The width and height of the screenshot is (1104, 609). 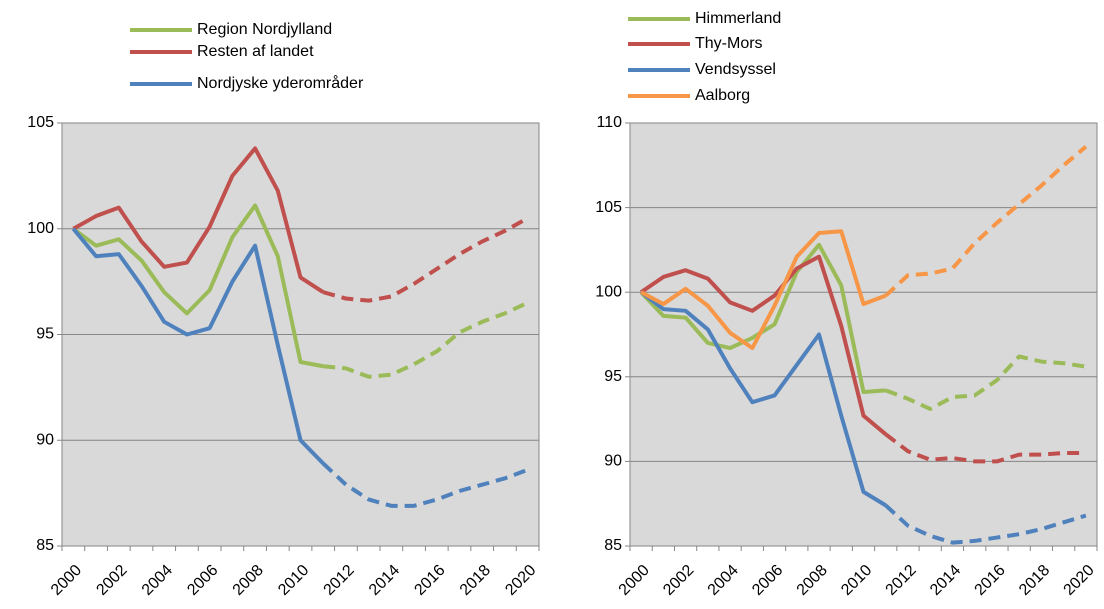 I want to click on legend-label: Vendsyssel, so click(x=735, y=69).